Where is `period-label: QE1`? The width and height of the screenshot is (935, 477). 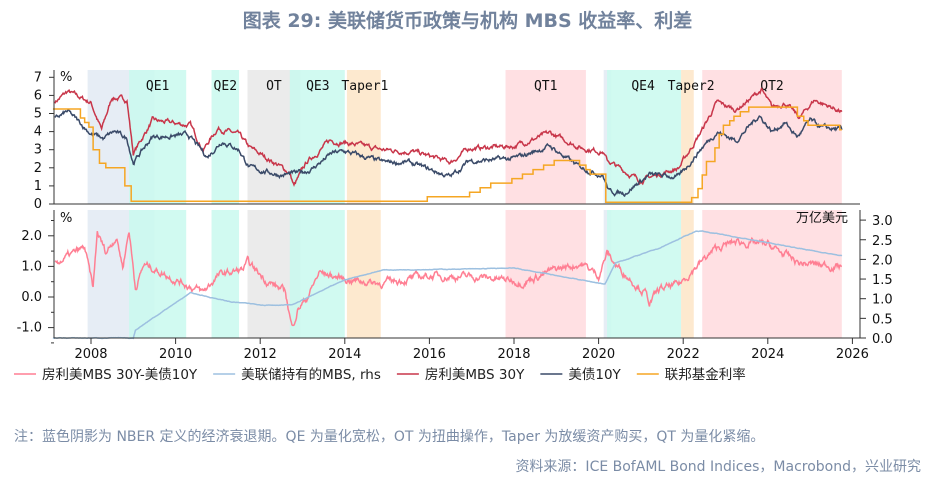
period-label: QE1 is located at coordinates (157, 86).